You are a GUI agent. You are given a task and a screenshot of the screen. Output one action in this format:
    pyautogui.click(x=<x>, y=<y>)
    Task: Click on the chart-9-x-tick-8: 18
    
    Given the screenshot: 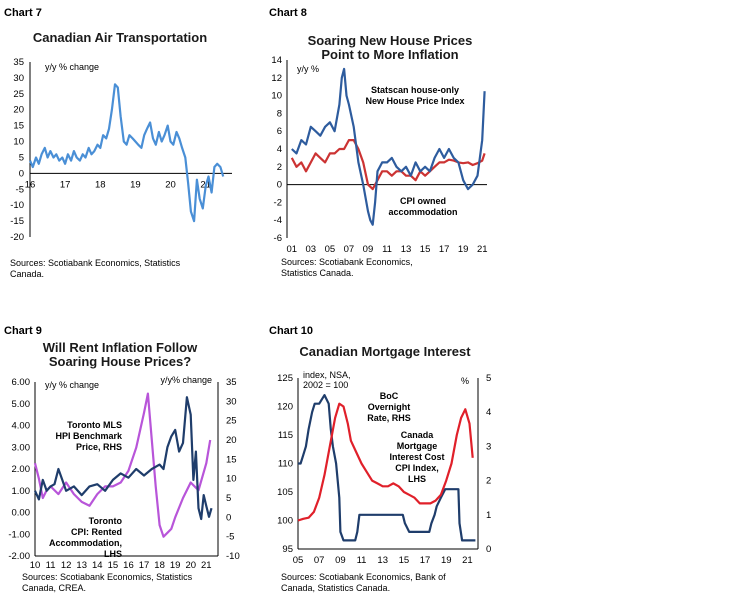 What is the action you would take?
    pyautogui.click(x=159, y=565)
    